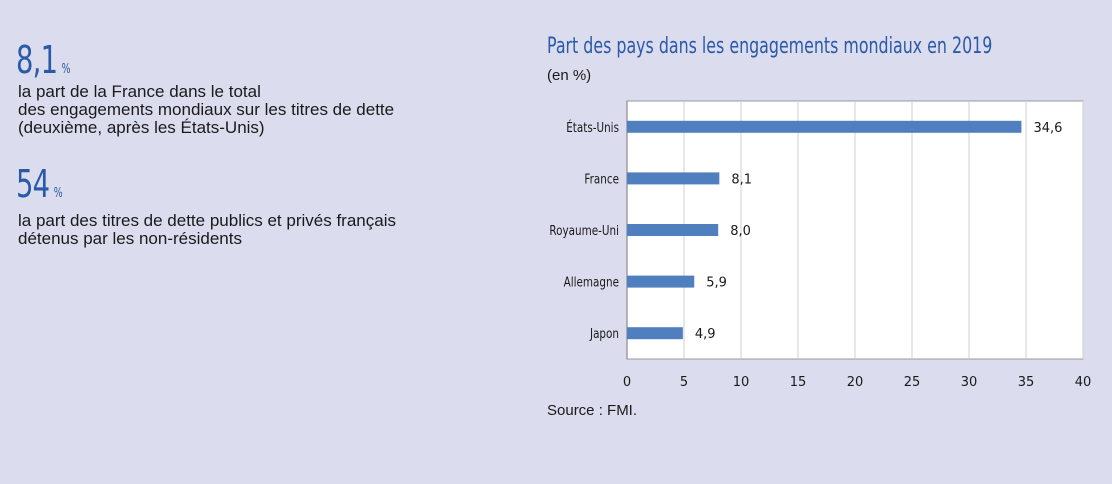 This screenshot has width=1112, height=484. What do you see at coordinates (592, 410) in the screenshot?
I see `chart-source: Source : FMI.` at bounding box center [592, 410].